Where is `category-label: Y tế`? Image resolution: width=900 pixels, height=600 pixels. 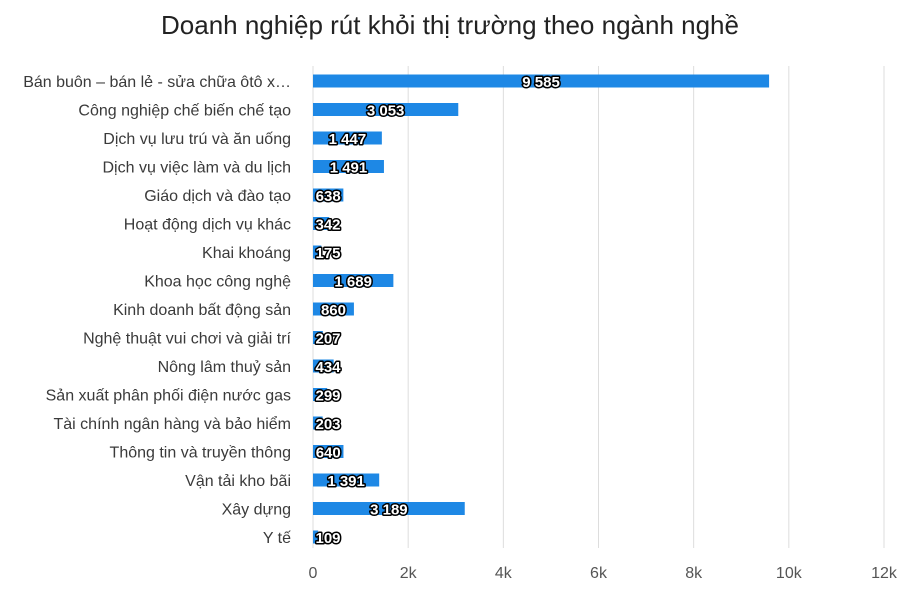 category-label: Y tế is located at coordinates (277, 538).